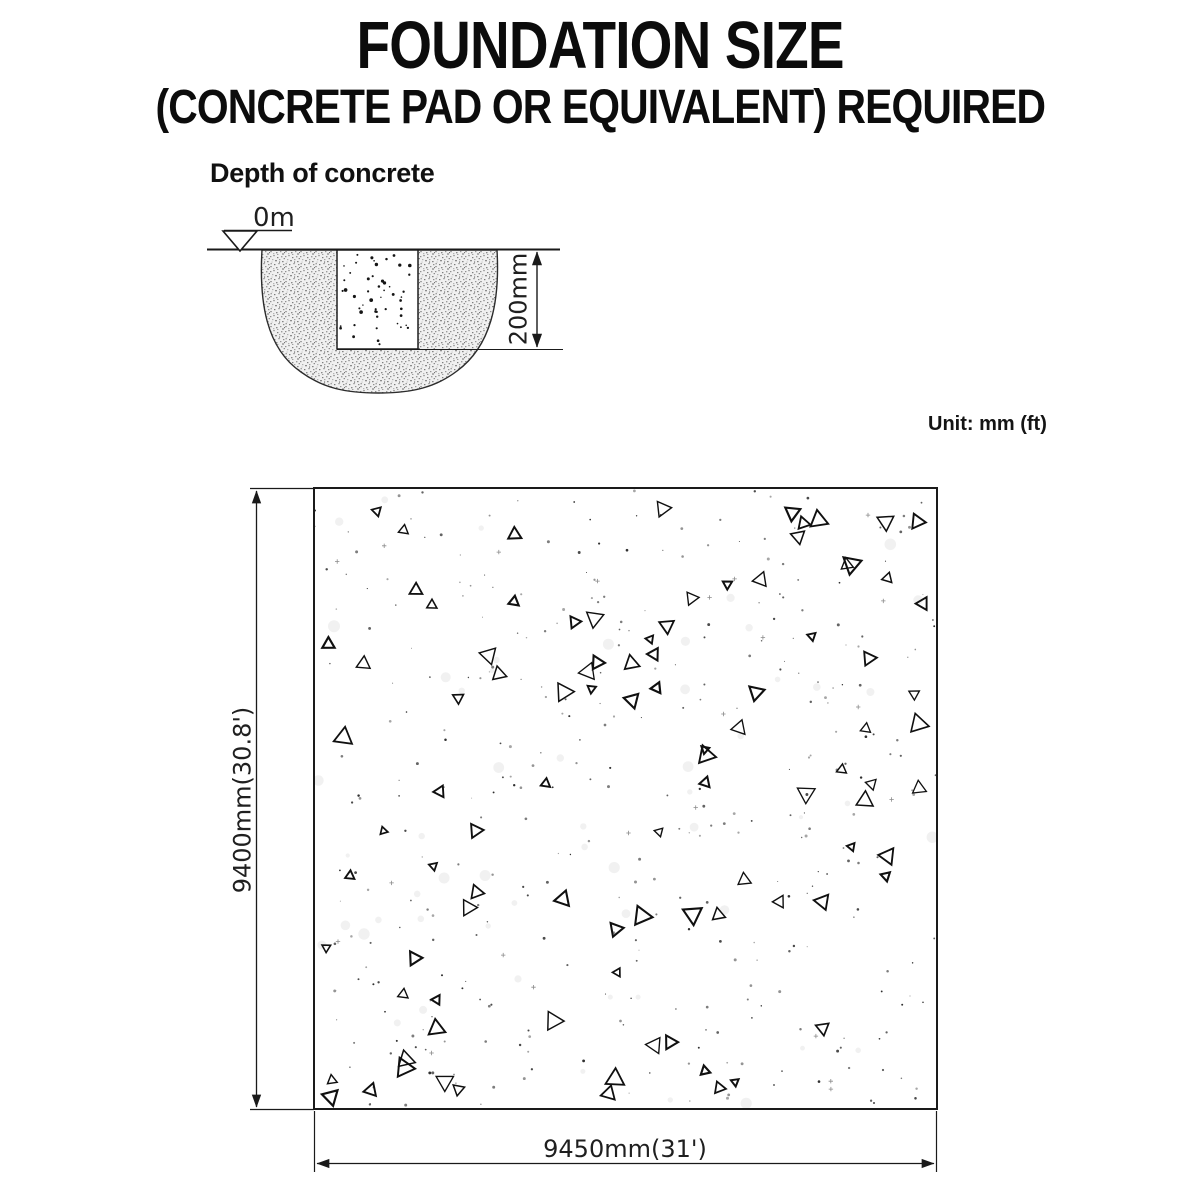 This screenshot has height=1200, width=1200. Describe the element at coordinates (242, 800) in the screenshot. I see `plan-height-label: 9400mm(30.8')` at that location.